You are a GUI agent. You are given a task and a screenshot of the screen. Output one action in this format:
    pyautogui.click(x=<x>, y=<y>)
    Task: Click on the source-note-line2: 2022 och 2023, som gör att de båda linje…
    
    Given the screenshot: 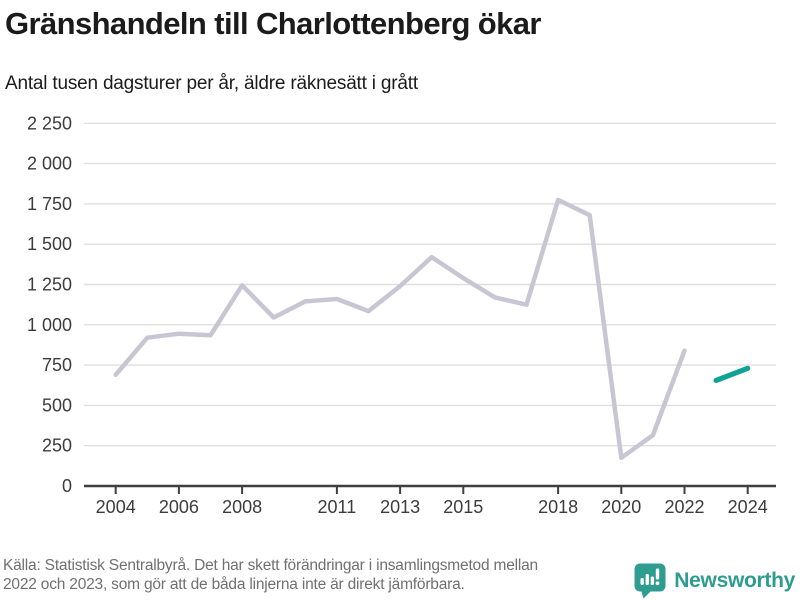 What is the action you would take?
    pyautogui.click(x=234, y=584)
    